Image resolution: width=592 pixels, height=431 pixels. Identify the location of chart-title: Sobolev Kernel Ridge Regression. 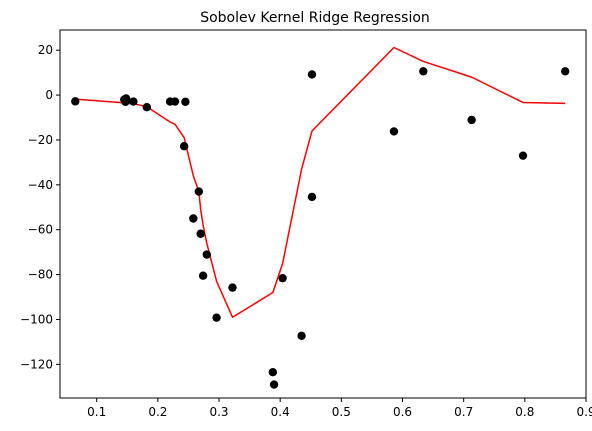
(315, 18).